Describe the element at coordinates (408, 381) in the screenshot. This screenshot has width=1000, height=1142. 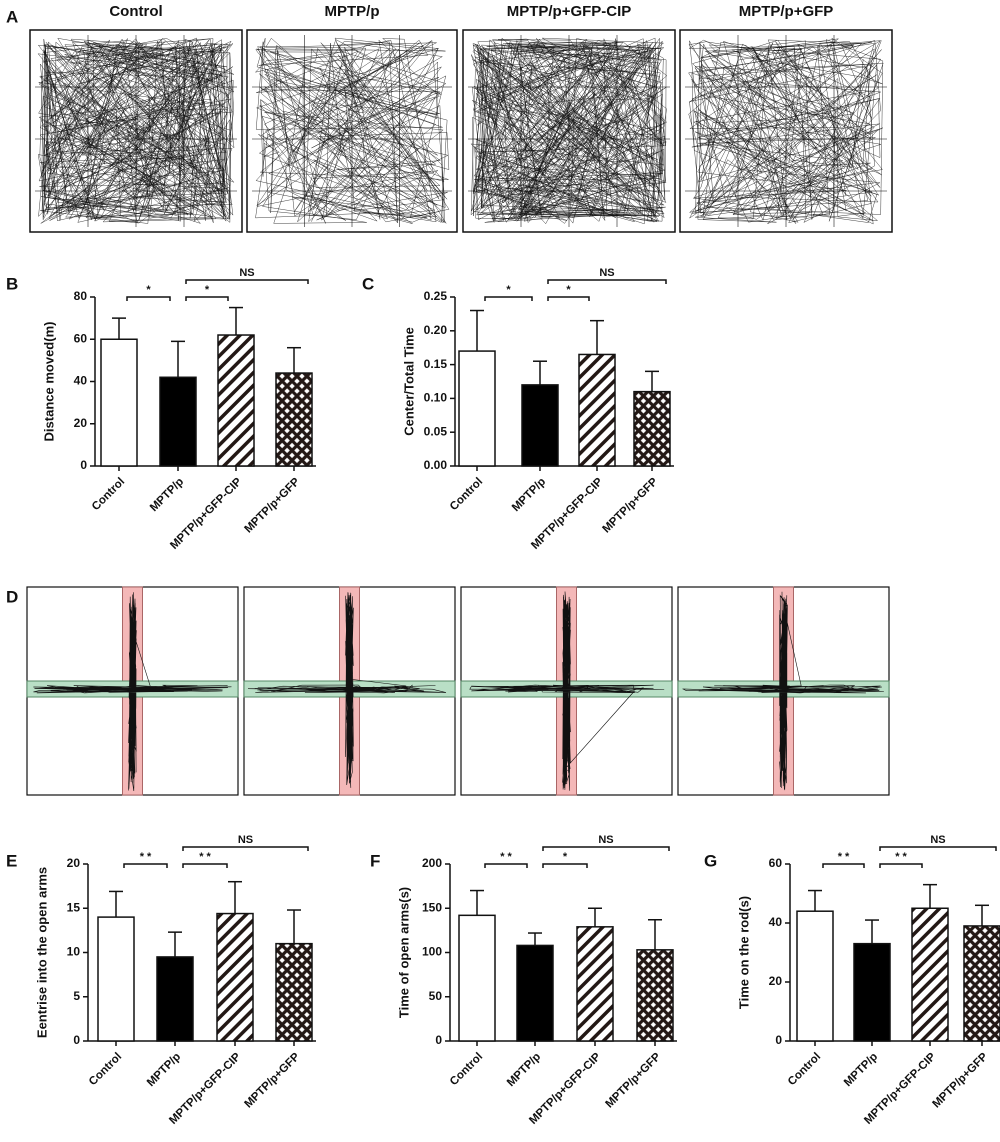
I see `y-axis-label: Center/Total Time` at that location.